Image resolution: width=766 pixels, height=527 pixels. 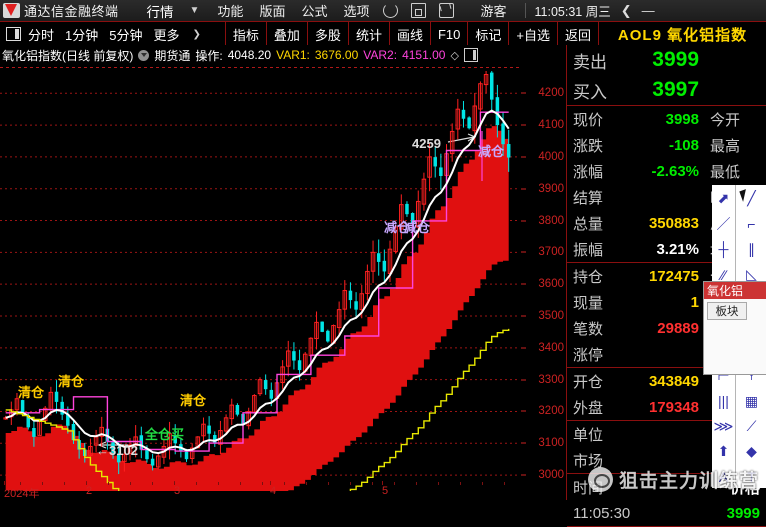 I want to click on menu-item-function: 功能, so click(x=230, y=11).